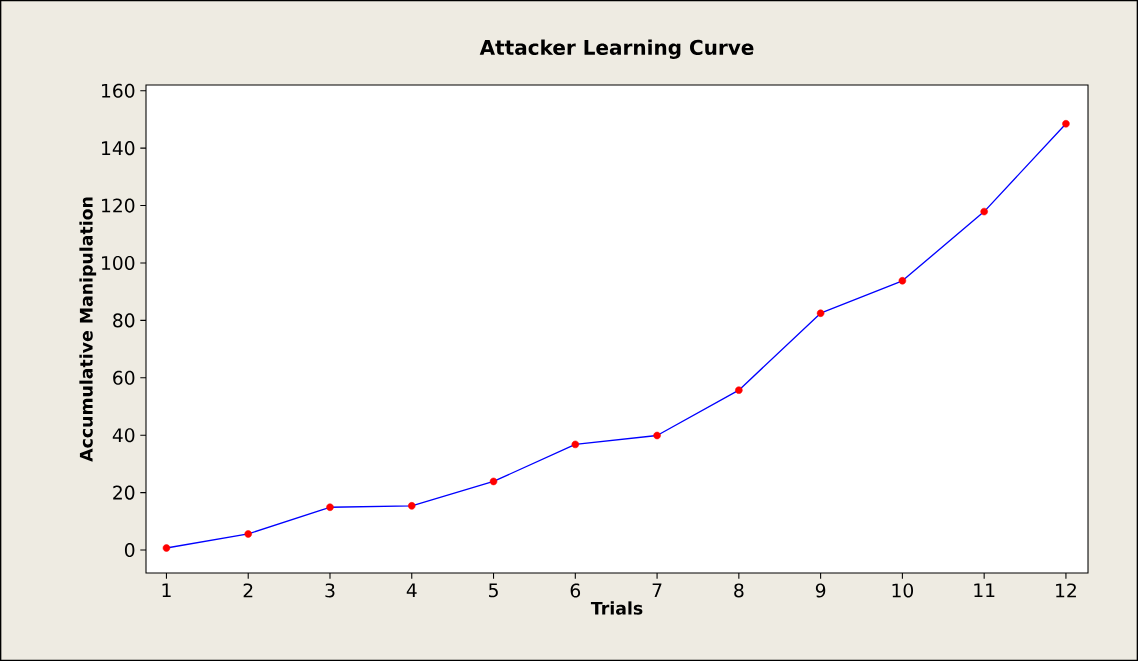  What do you see at coordinates (123, 435) in the screenshot?
I see `y-tick-label: 40` at bounding box center [123, 435].